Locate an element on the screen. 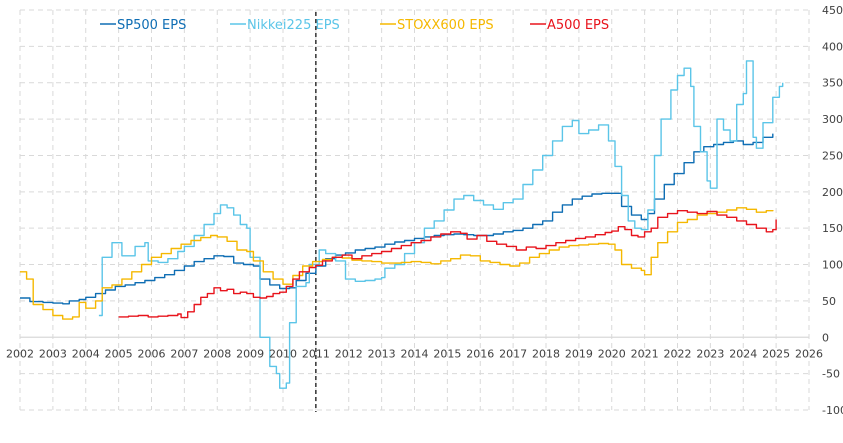 The width and height of the screenshot is (843, 443). legend-label: STOXX600 EPS is located at coordinates (445, 25).